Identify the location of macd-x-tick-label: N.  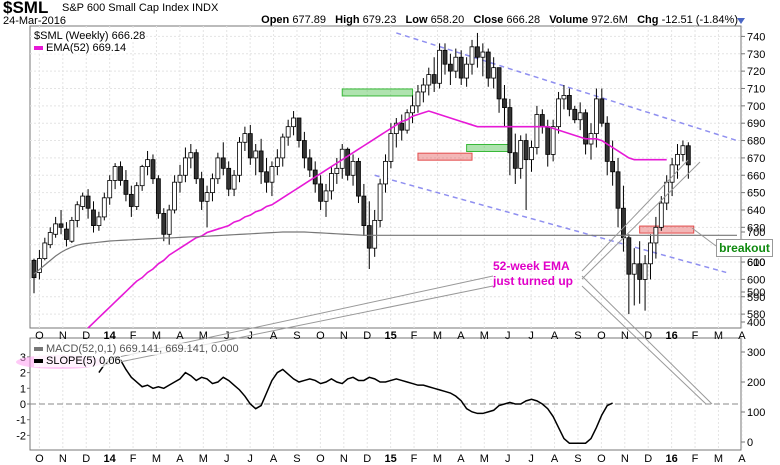
(344, 459).